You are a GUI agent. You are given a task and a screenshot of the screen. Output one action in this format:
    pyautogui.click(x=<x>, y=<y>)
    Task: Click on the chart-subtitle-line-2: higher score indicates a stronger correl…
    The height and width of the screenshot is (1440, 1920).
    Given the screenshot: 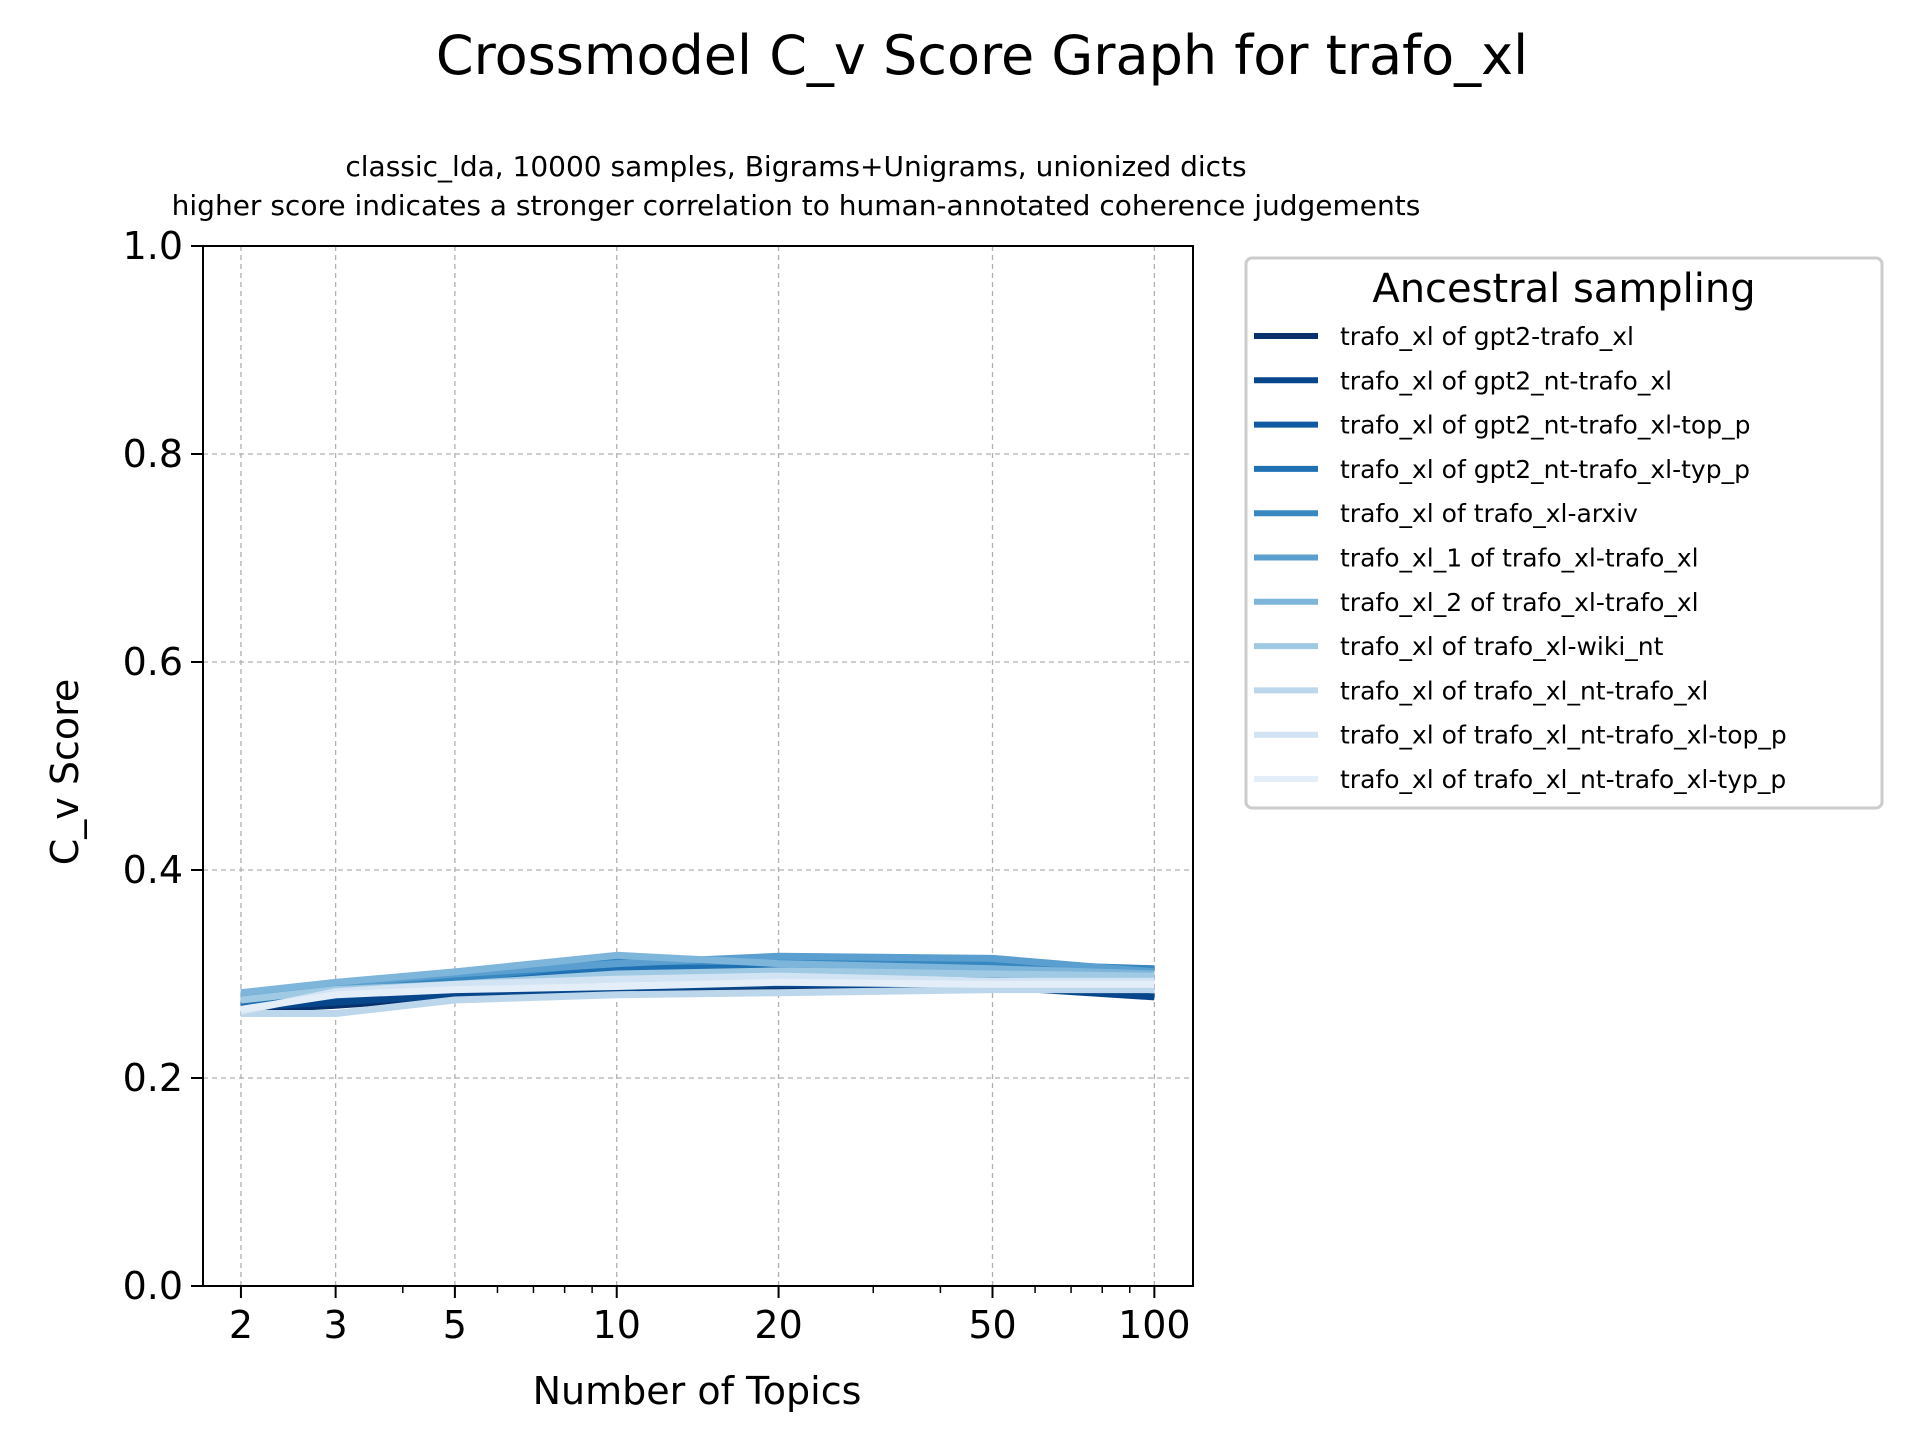 What is the action you would take?
    pyautogui.click(x=796, y=205)
    